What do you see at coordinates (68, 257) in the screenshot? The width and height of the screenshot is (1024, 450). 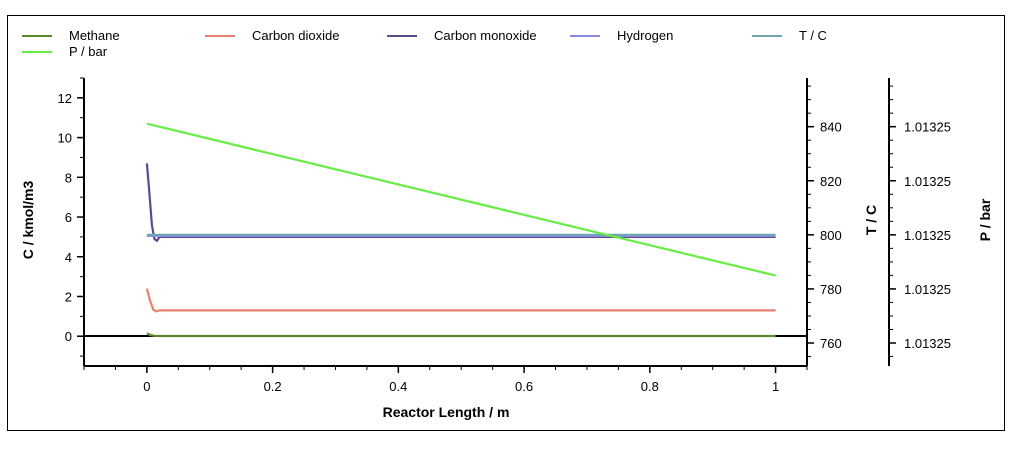 I see `y-tick-label: 4` at bounding box center [68, 257].